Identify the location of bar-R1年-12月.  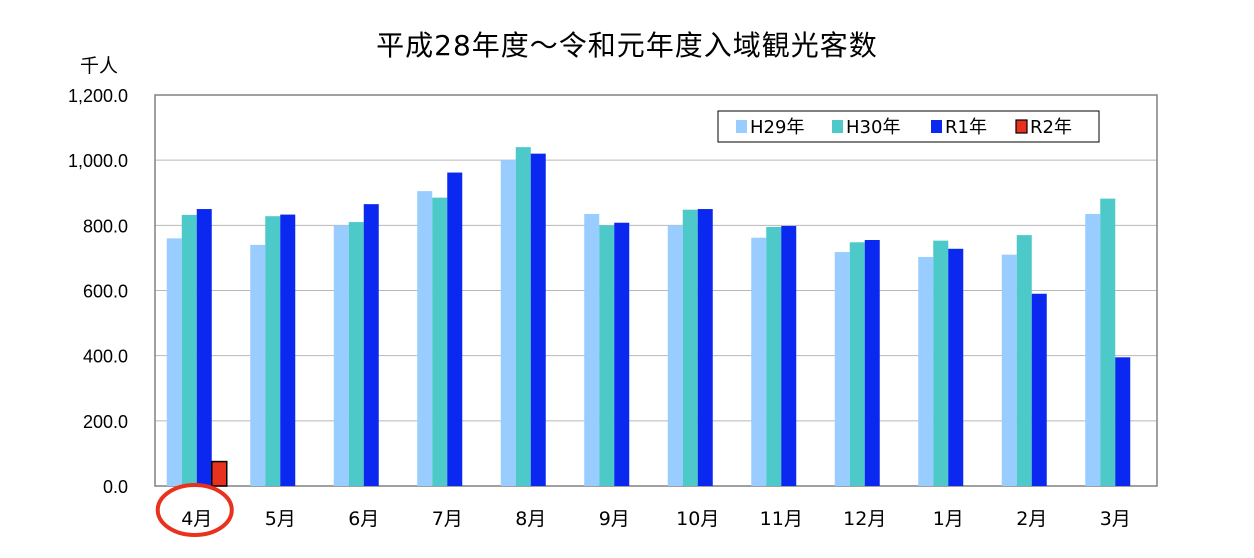
(872, 362).